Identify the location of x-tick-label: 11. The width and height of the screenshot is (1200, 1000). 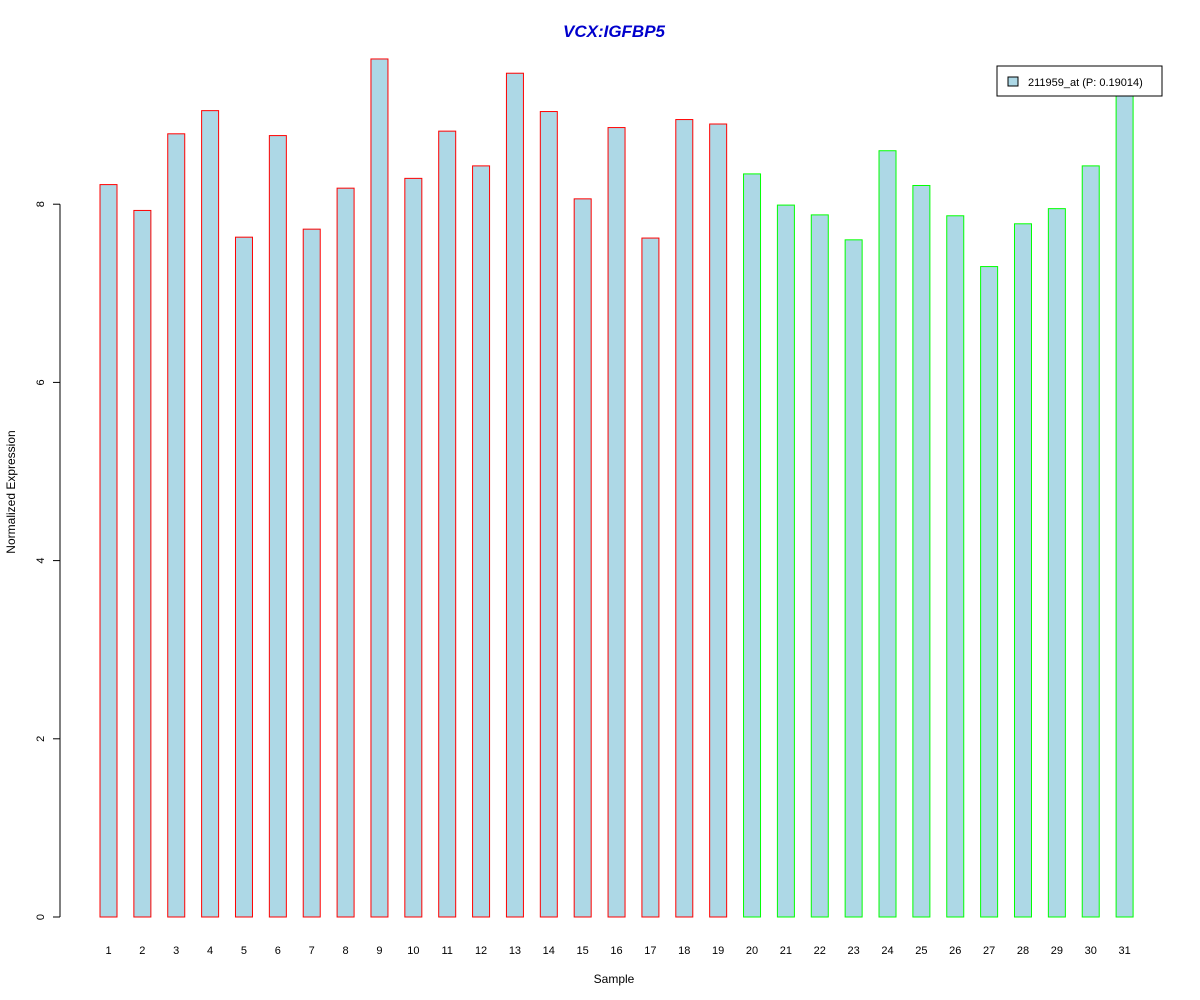
(446, 951).